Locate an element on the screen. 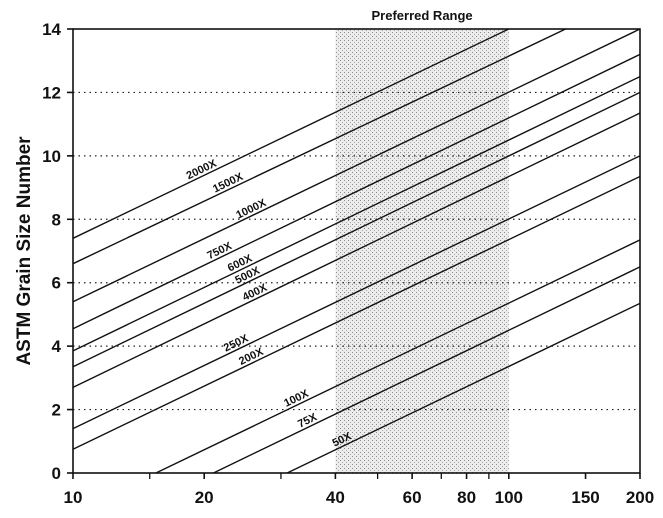 This screenshot has width=663, height=518. x-tick-label-60: 60 is located at coordinates (412, 497).